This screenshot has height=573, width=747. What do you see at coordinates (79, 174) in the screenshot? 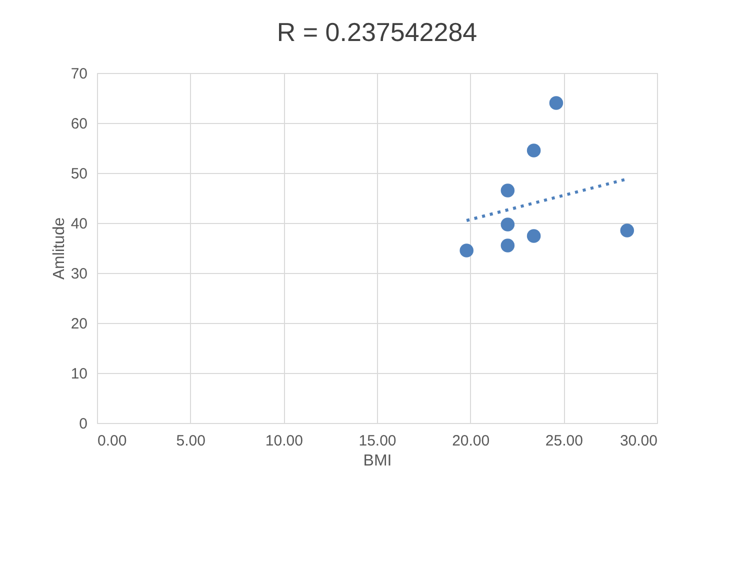
I see `y-tick-label: 50` at bounding box center [79, 174].